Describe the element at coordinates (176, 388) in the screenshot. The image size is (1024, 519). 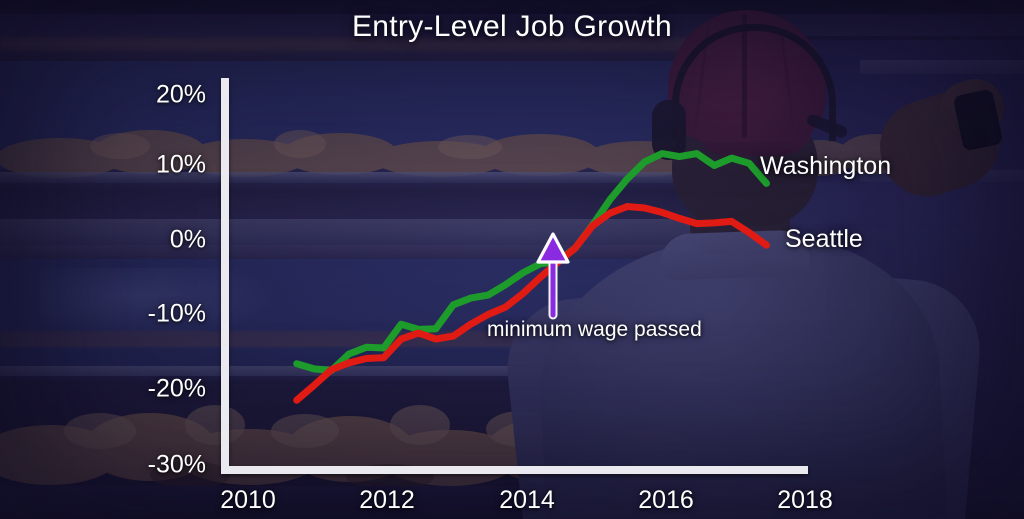
I see `y-tick-neg20: -20%` at that location.